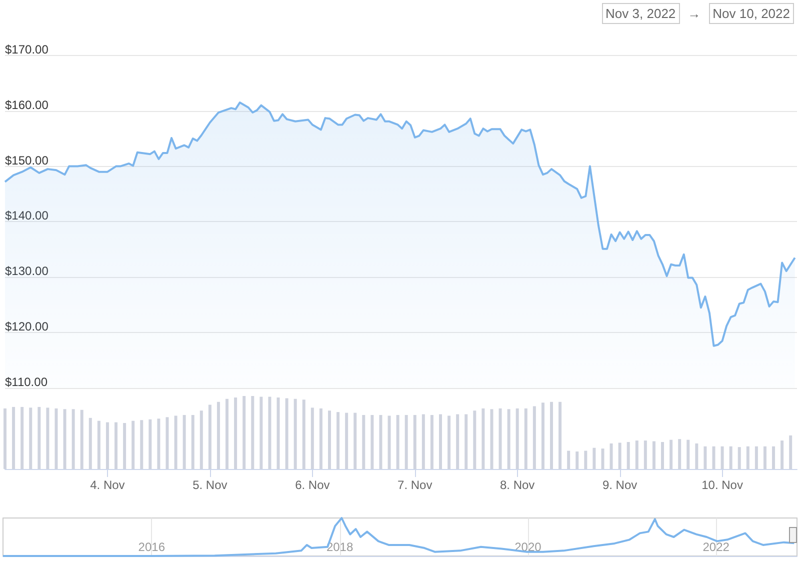  Describe the element at coordinates (152, 547) in the screenshot. I see `x-tick-label: 2016` at that location.